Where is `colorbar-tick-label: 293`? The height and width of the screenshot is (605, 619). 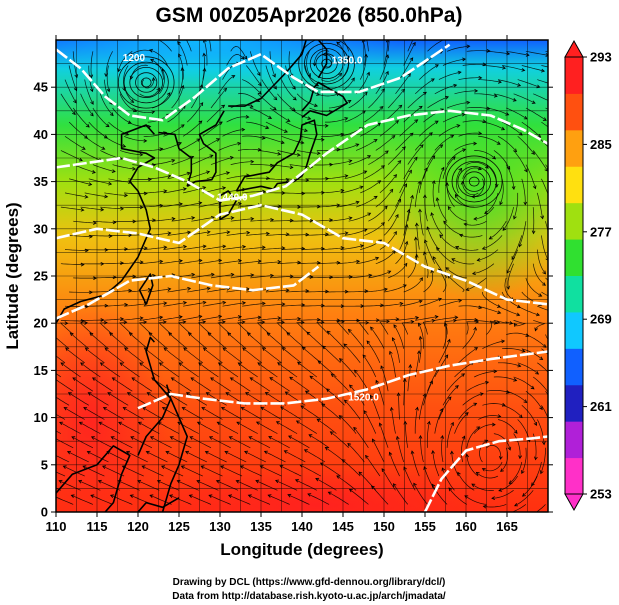 colorbar-tick-label: 293 is located at coordinates (601, 57).